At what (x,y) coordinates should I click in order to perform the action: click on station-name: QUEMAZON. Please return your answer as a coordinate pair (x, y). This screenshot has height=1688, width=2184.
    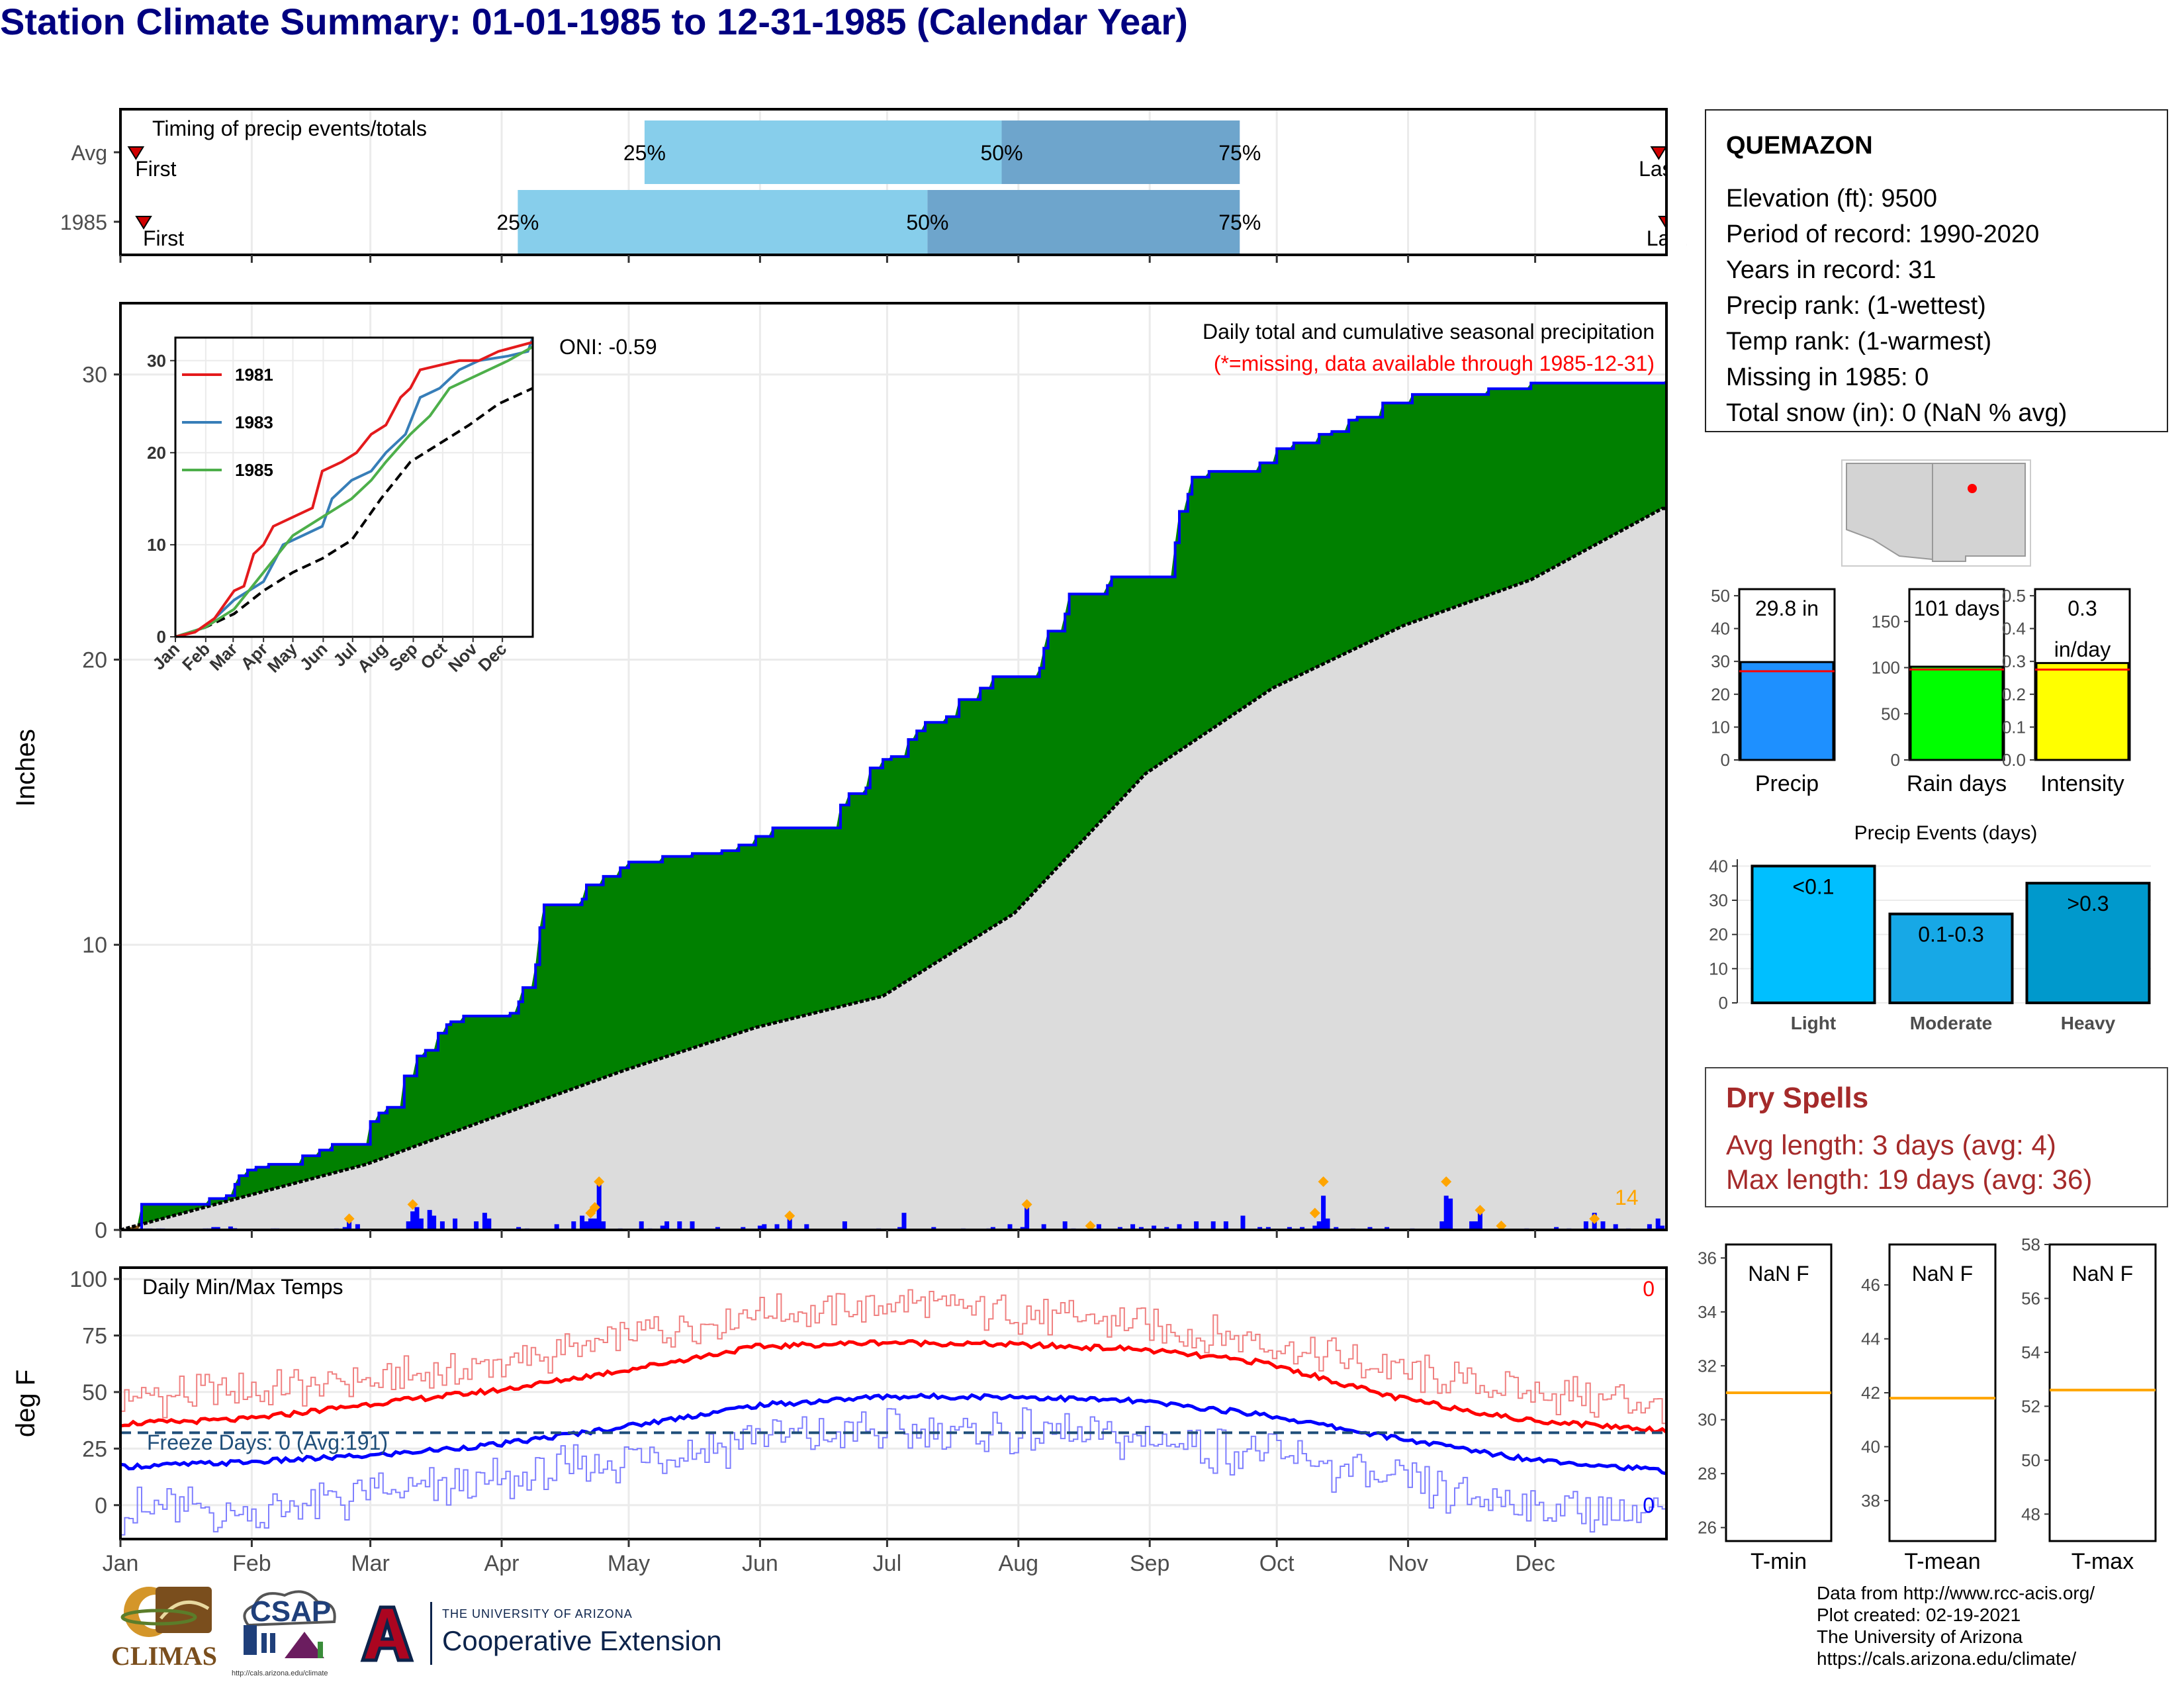
    Looking at the image, I should click on (1800, 146).